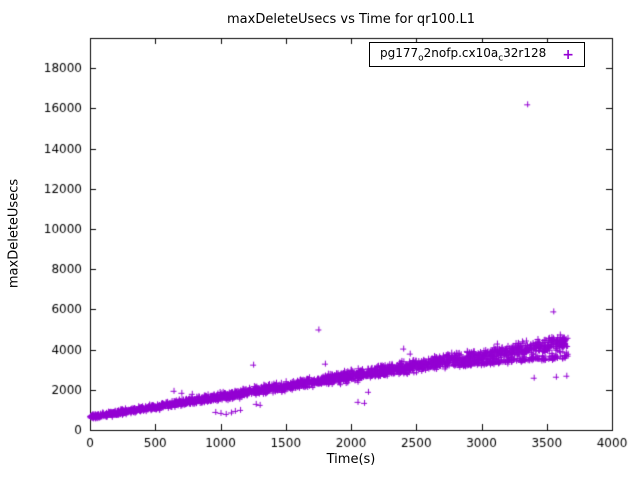 The image size is (640, 480). What do you see at coordinates (568, 54) in the screenshot?
I see `plus-marker-icon: +` at bounding box center [568, 54].